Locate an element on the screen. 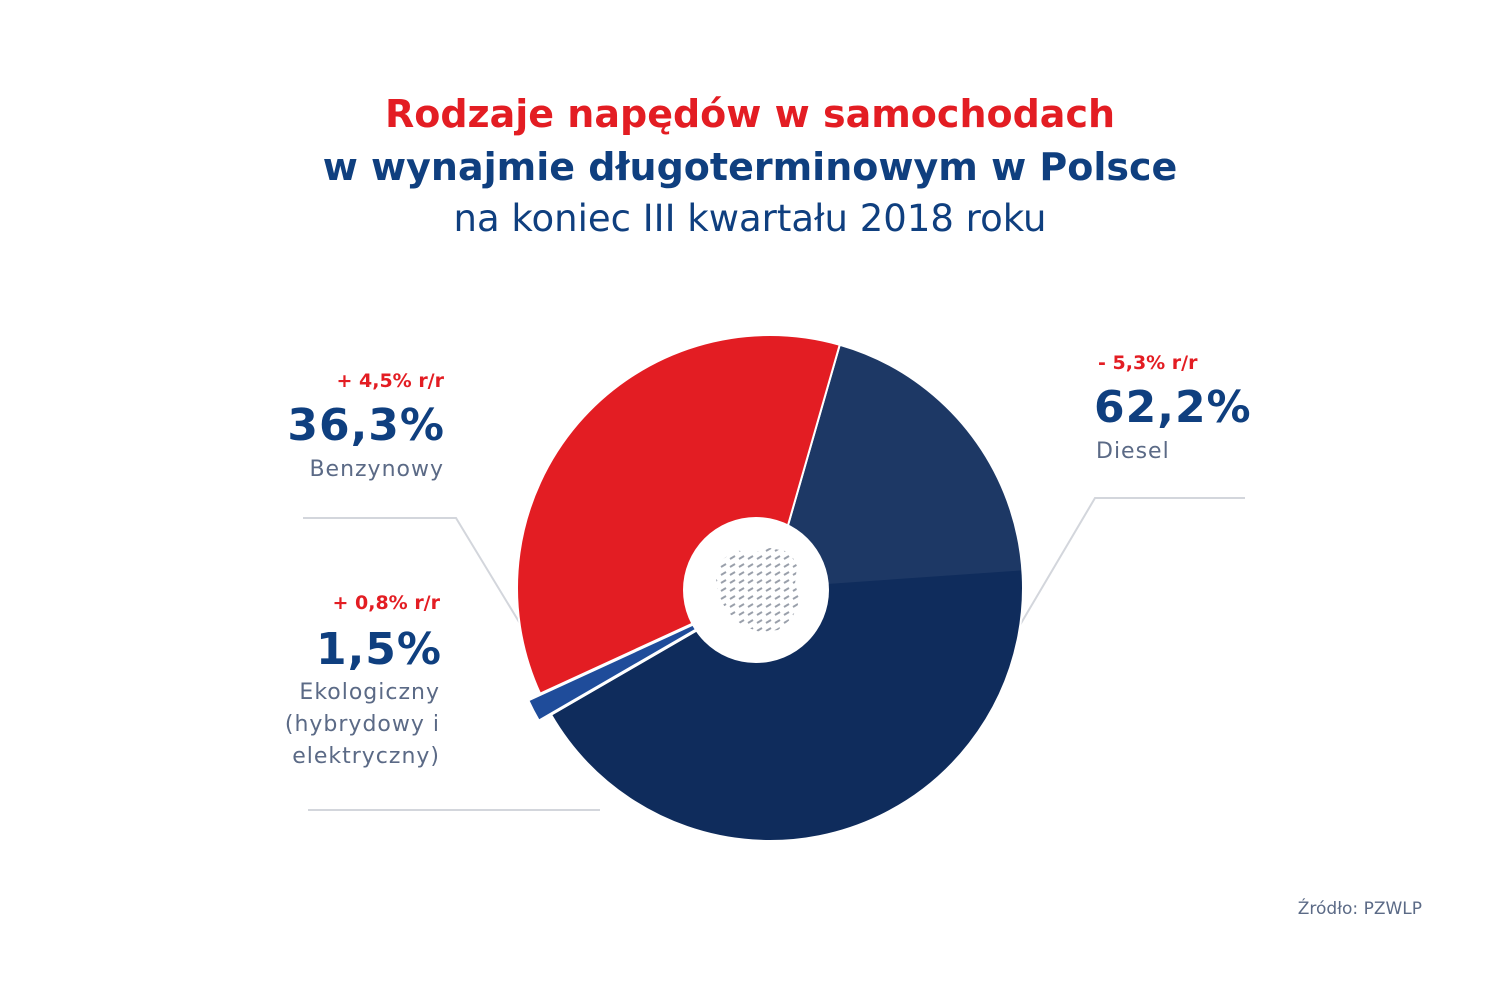 This screenshot has height=1008, width=1500. diesel-label: Diesel is located at coordinates (1133, 451).